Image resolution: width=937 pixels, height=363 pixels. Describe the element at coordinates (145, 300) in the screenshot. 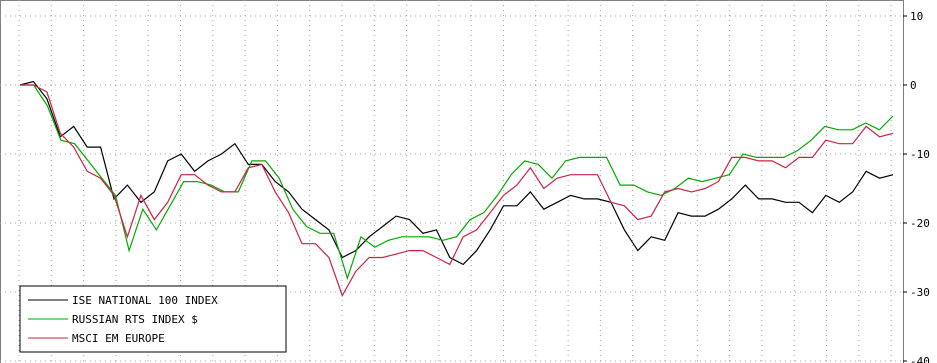

I see `legend-label-ise: ISE NATIONAL 100 INDEX` at that location.